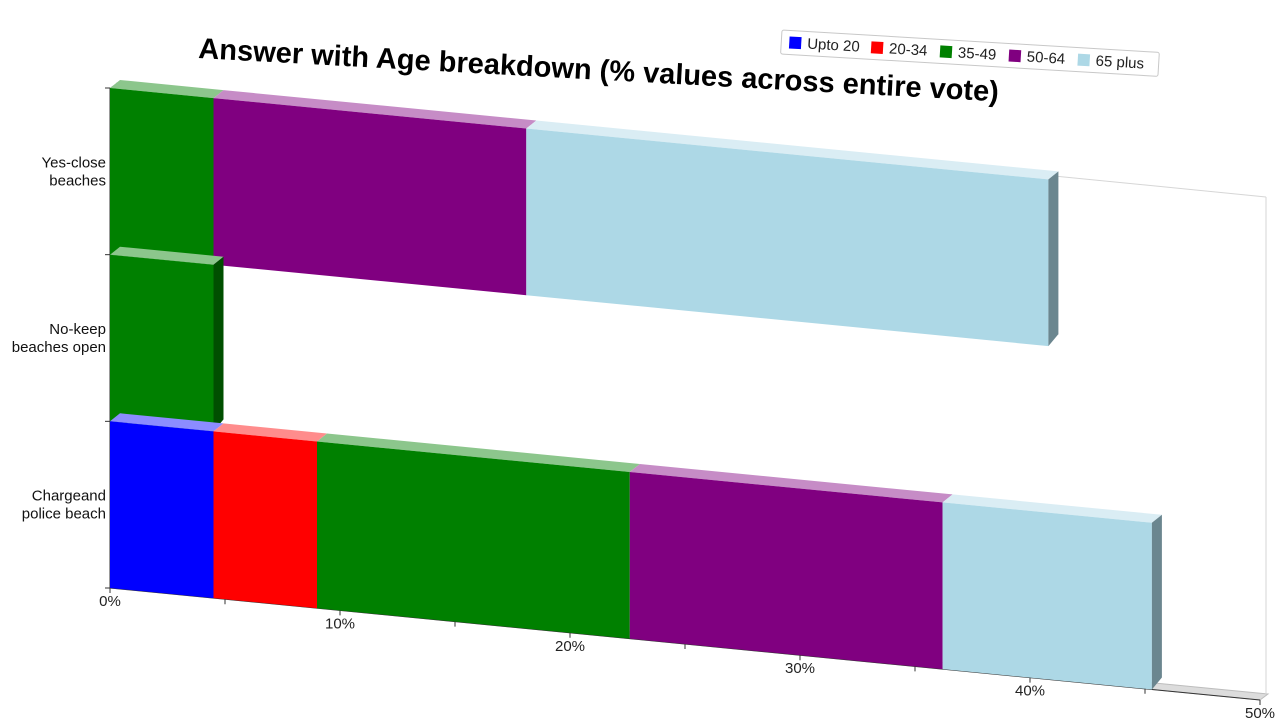 Image resolution: width=1280 pixels, height=720 pixels. What do you see at coordinates (570, 646) in the screenshot?
I see `tick-label: 20%` at bounding box center [570, 646].